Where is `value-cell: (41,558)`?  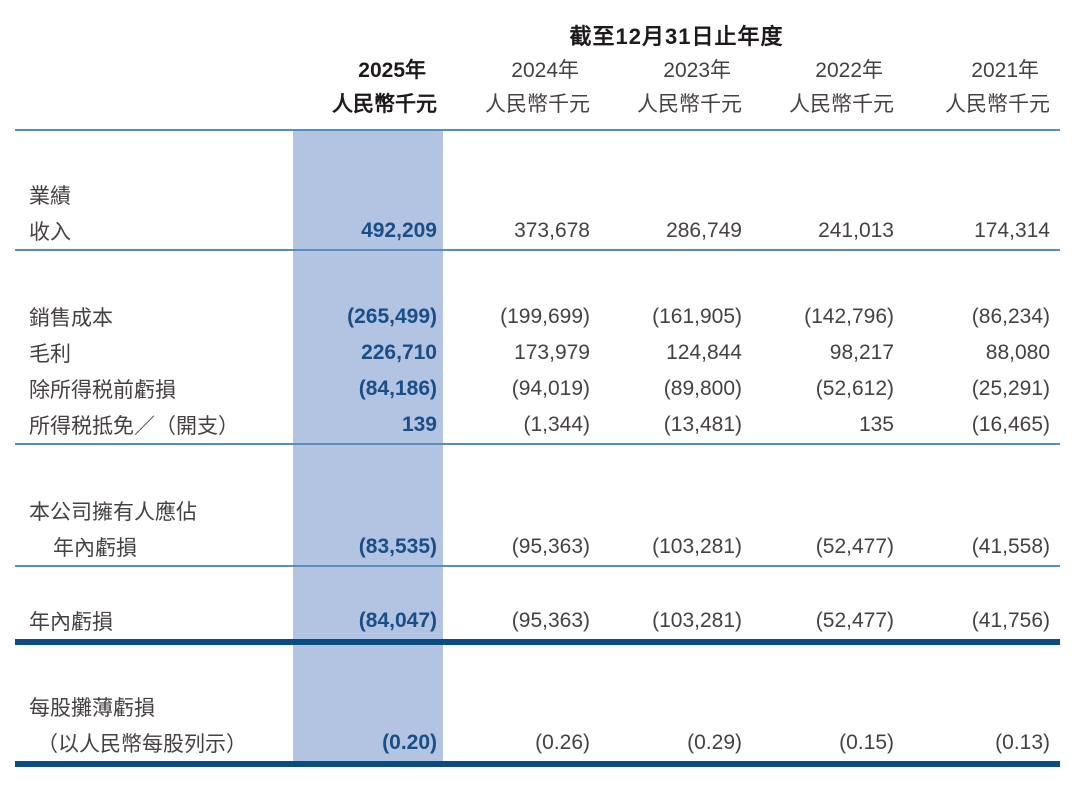 value-cell: (41,558) is located at coordinates (1010, 546).